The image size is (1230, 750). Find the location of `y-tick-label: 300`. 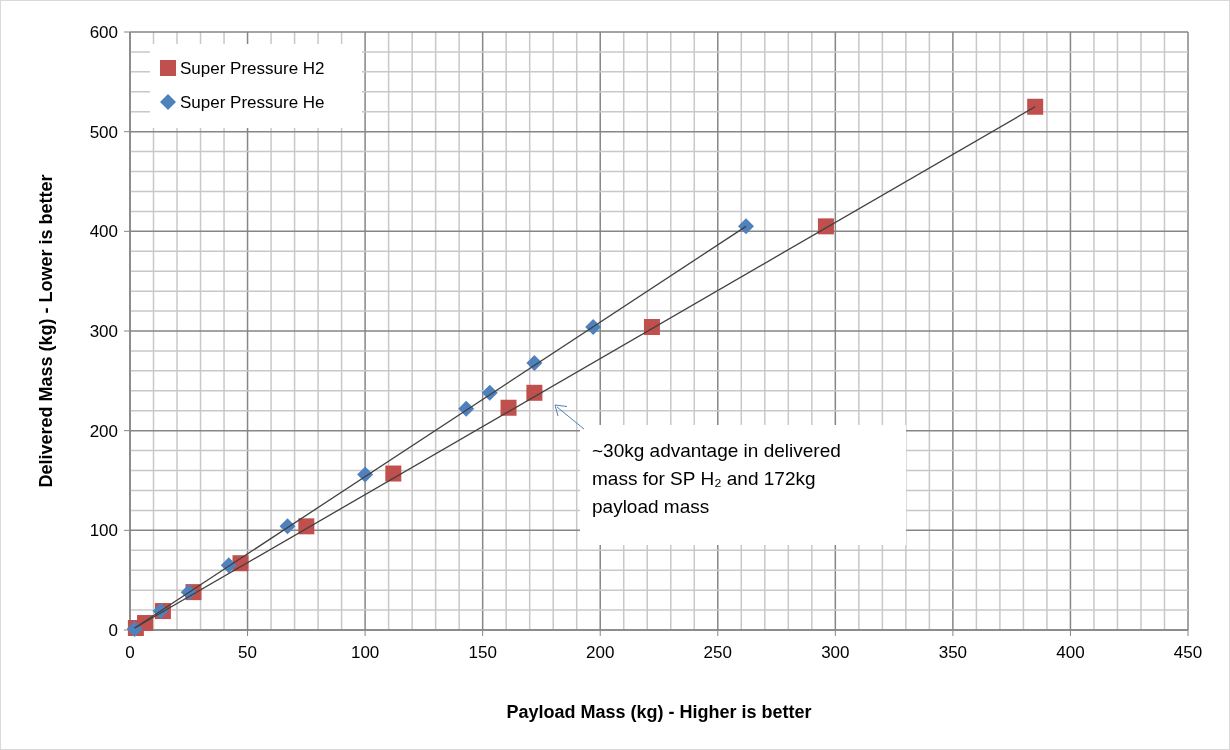

y-tick-label: 300 is located at coordinates (103, 331).